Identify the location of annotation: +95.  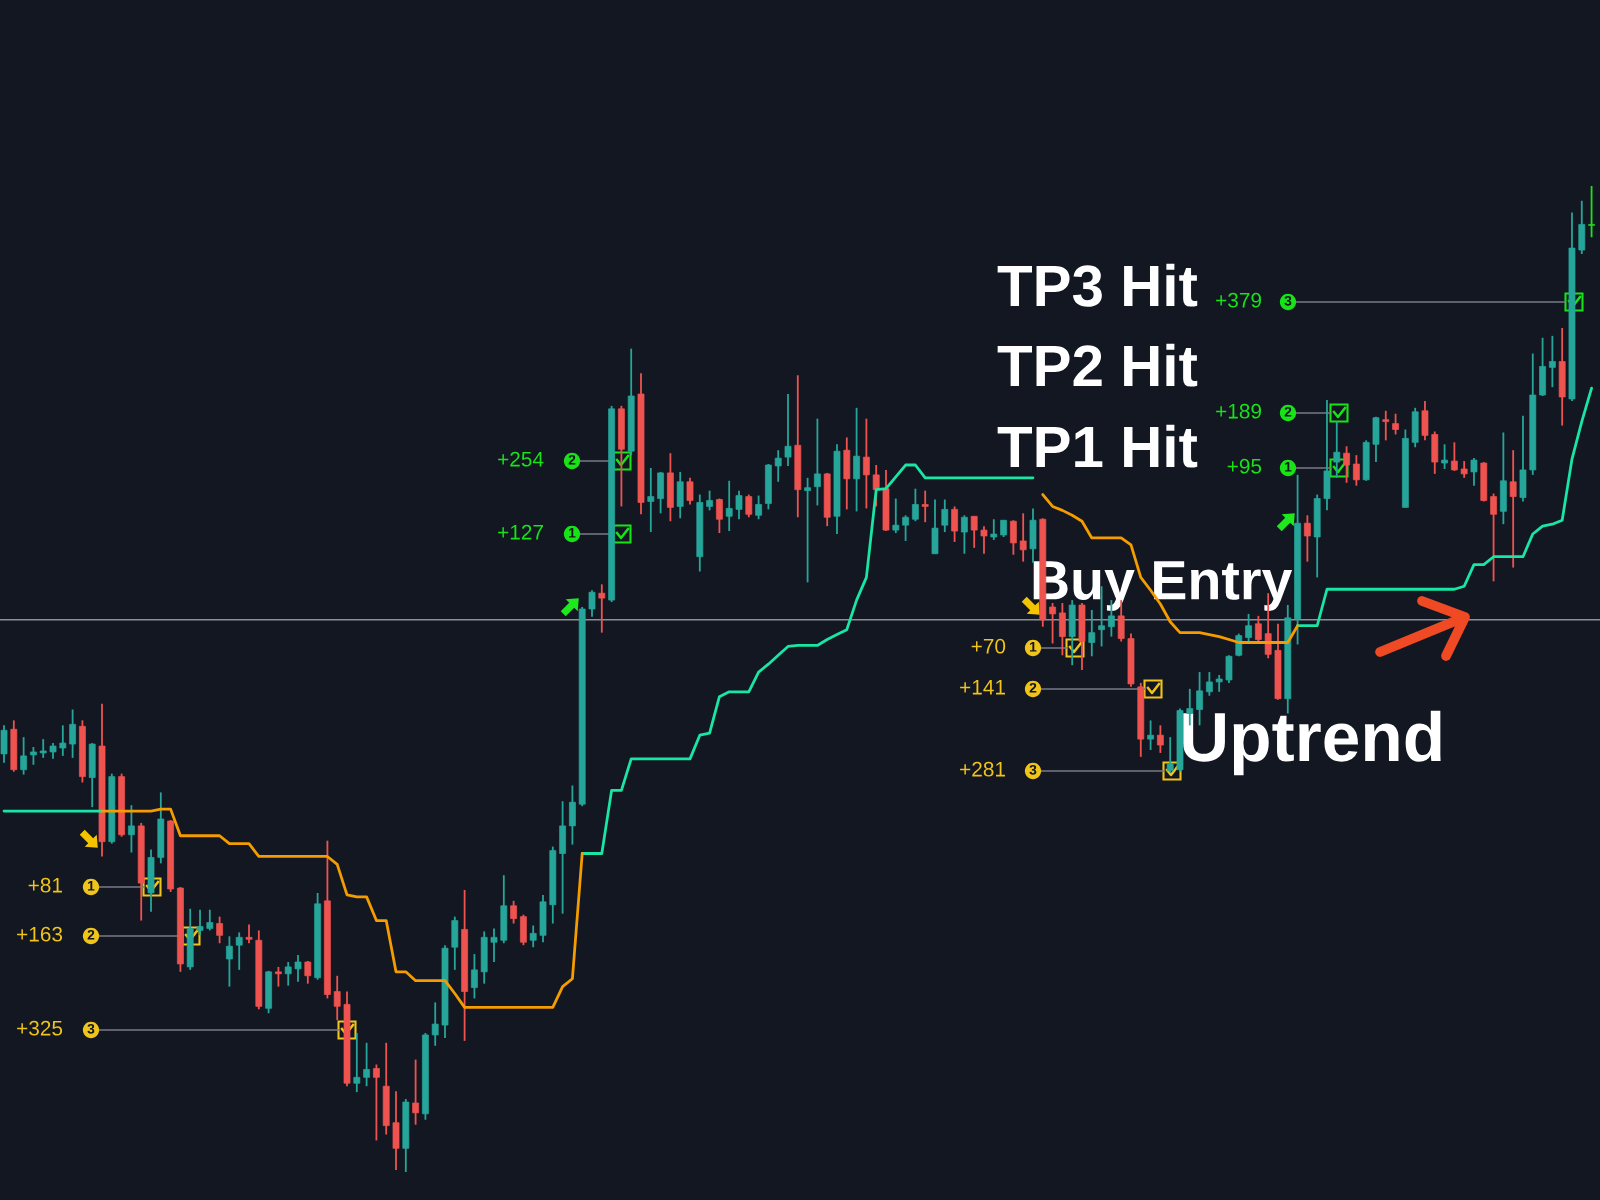
(1244, 466).